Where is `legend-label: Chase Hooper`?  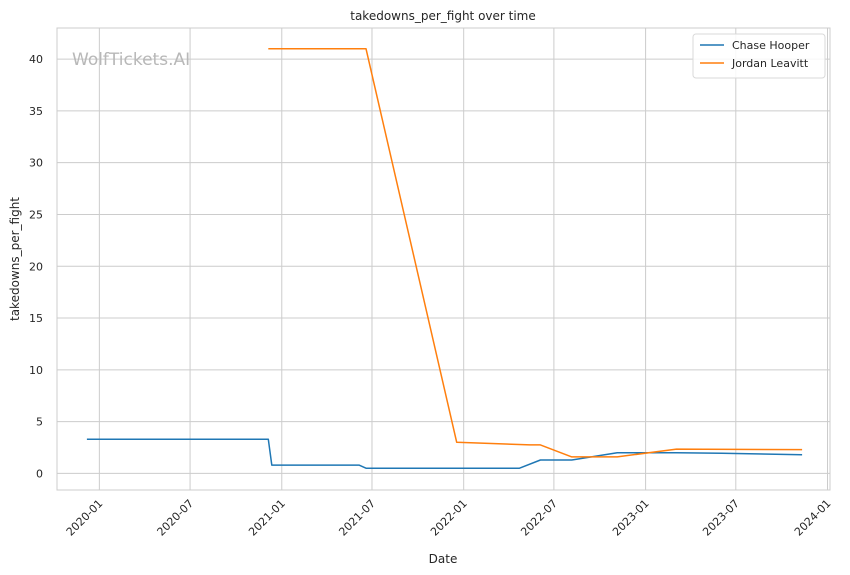
legend-label: Chase Hooper is located at coordinates (771, 45).